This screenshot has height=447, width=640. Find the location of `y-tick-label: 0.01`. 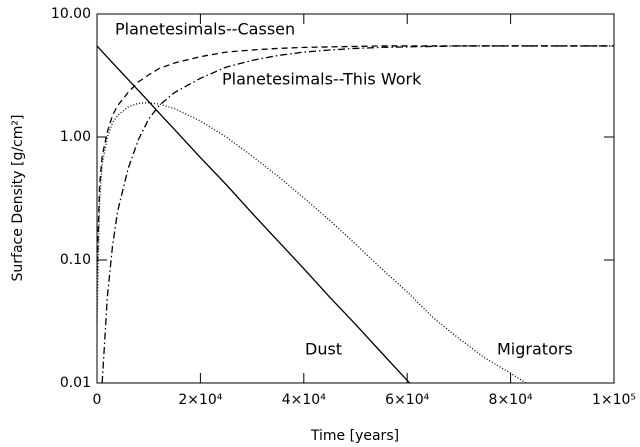

y-tick-label: 0.01 is located at coordinates (75, 383).